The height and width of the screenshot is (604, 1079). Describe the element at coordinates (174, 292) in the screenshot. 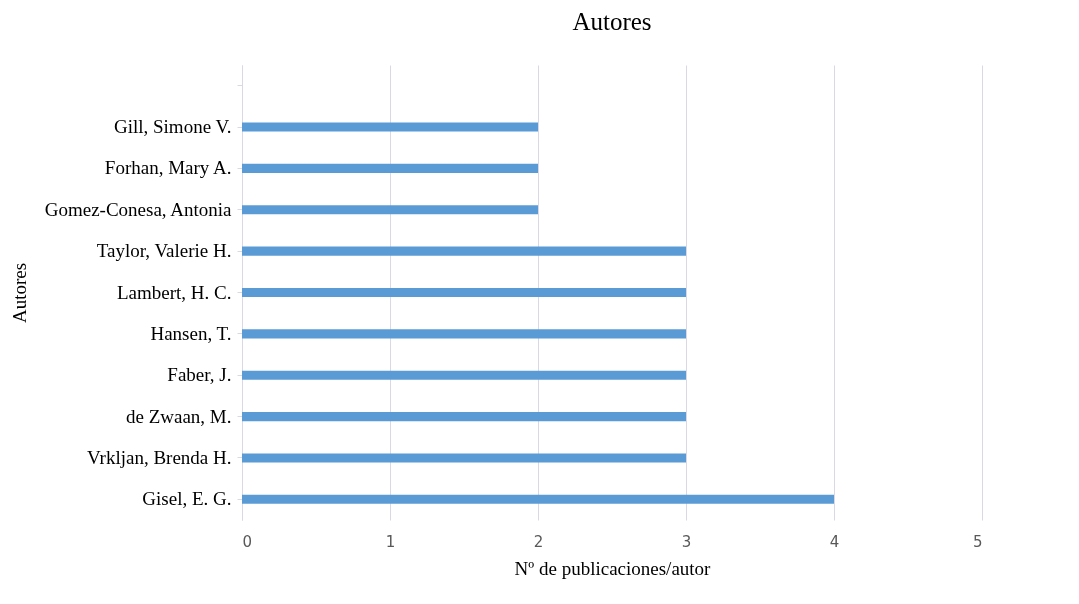

I see `y-tick-label: Lambert, H. C.` at that location.